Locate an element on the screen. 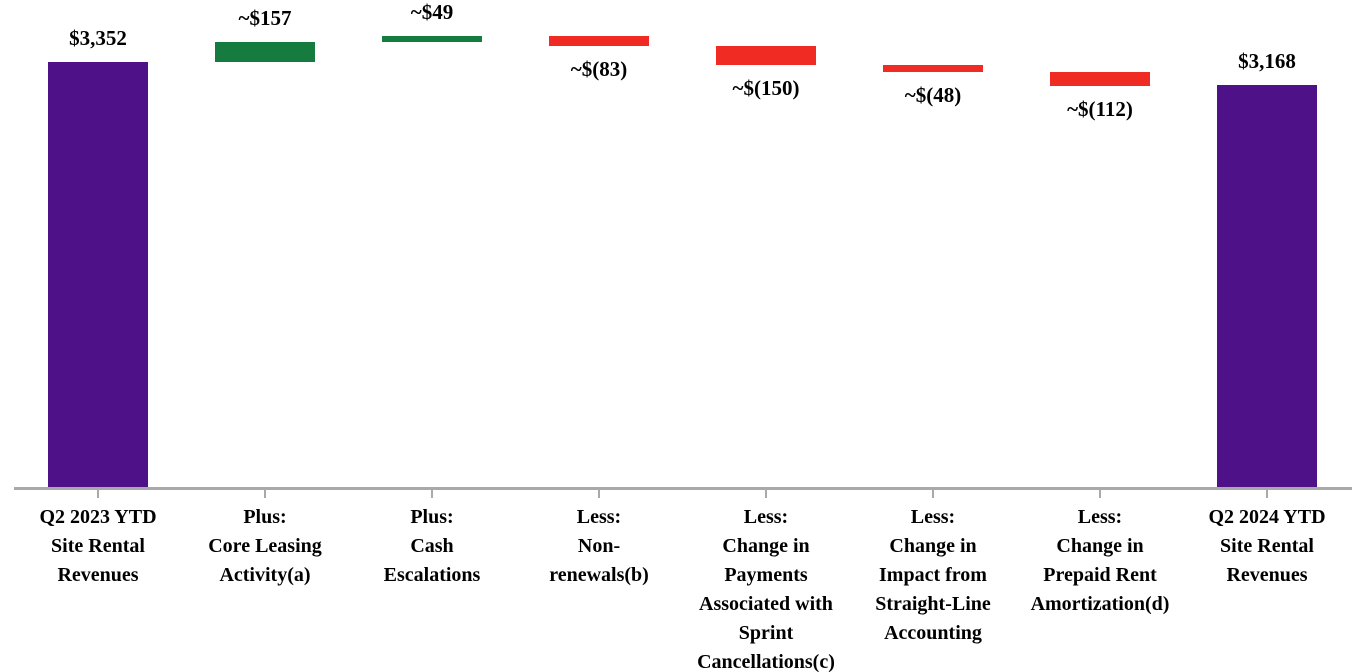  category-label-2: Plus: Core Leasing Activity(a) is located at coordinates (265, 546).